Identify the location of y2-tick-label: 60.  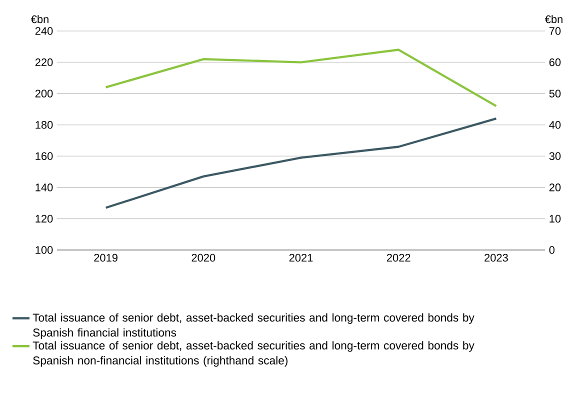
(555, 62).